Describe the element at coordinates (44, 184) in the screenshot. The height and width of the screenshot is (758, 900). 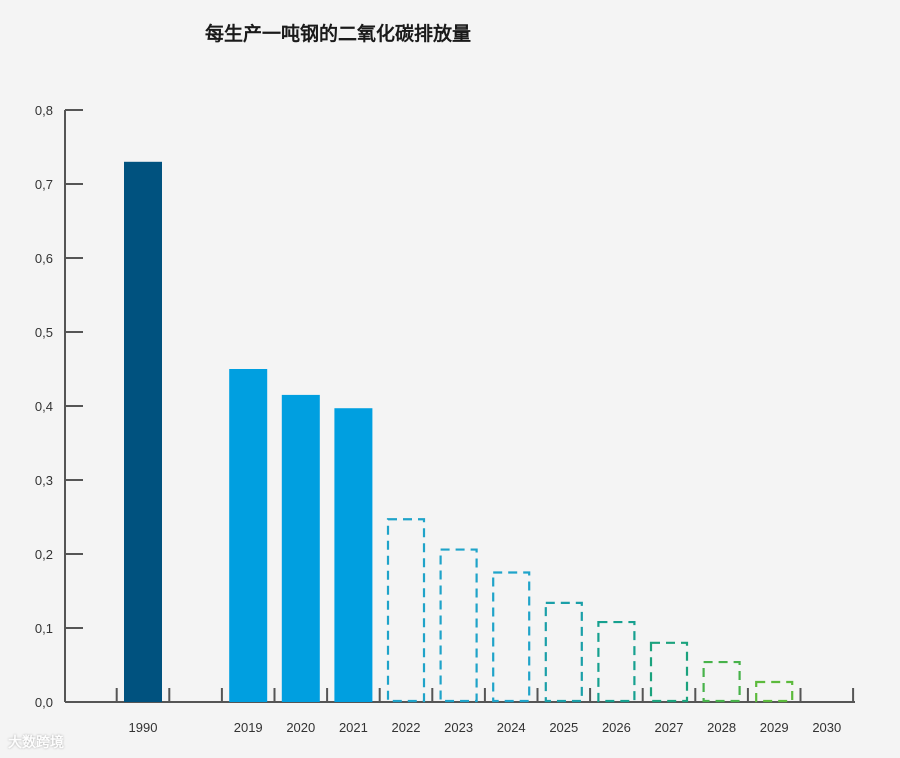
I see `y-tick-label: 0,7` at that location.